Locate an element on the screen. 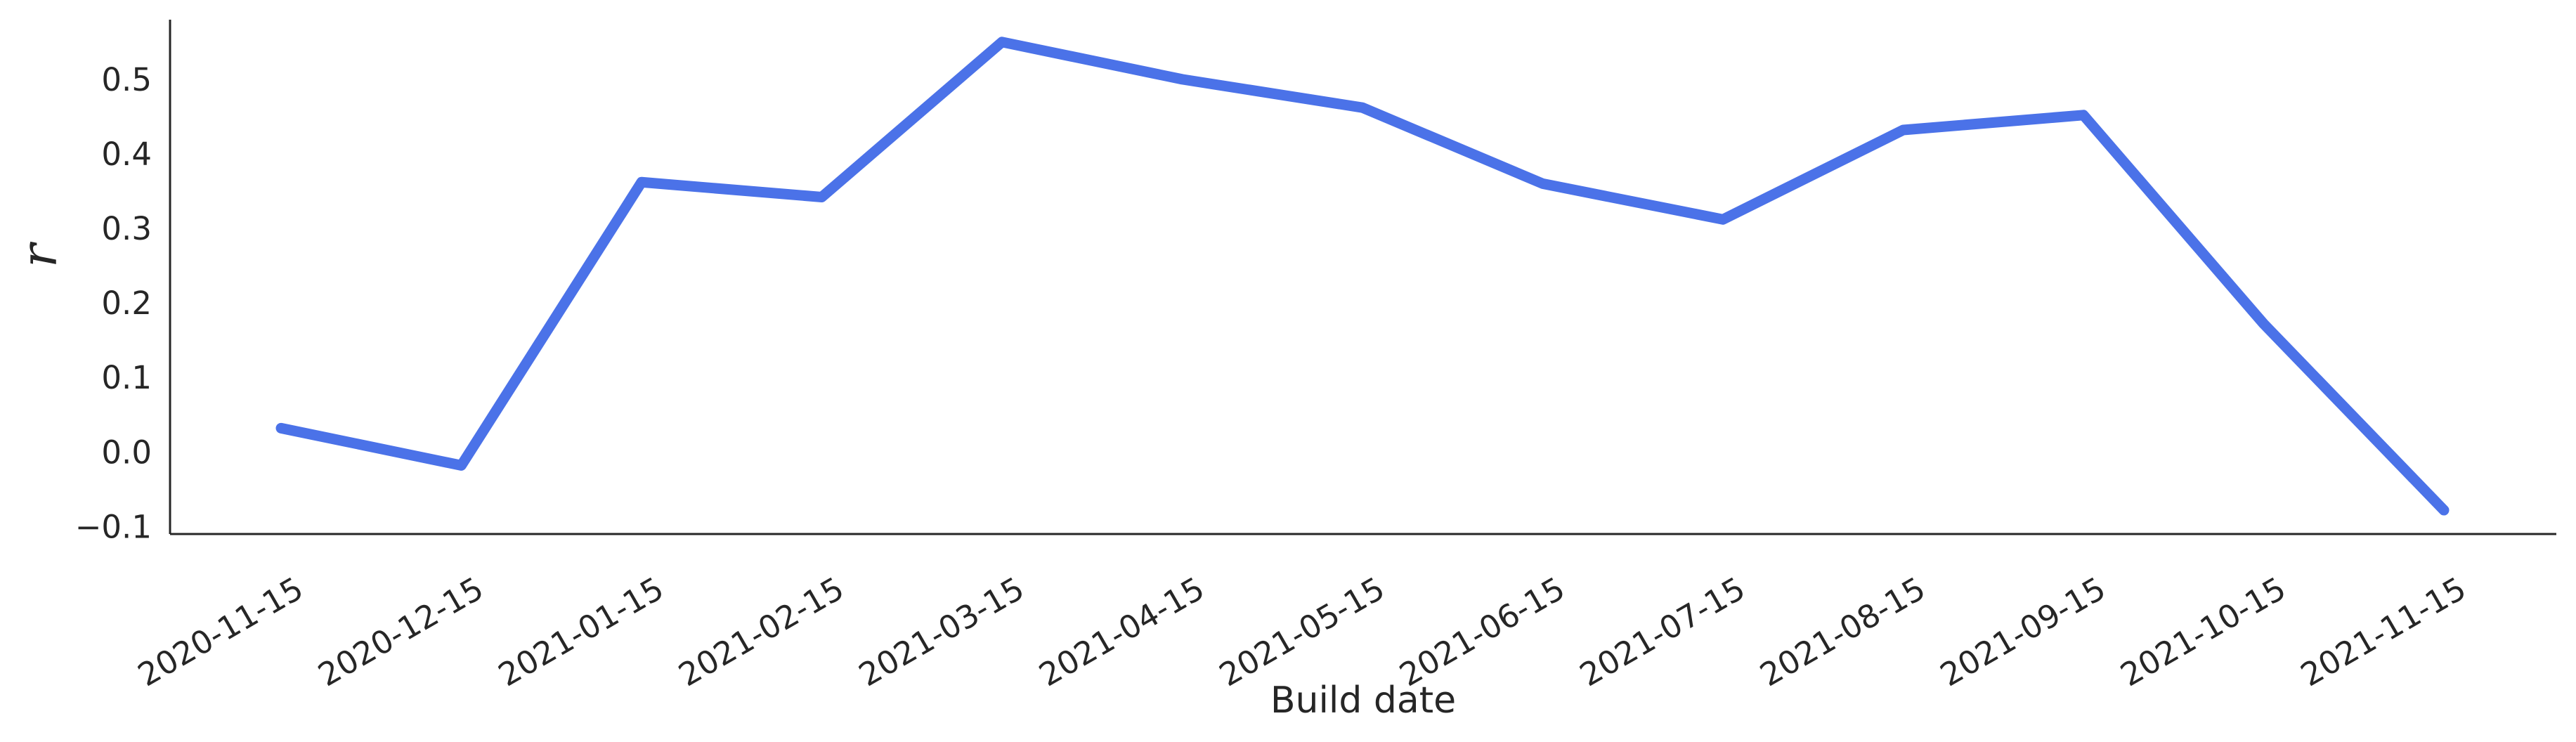 The height and width of the screenshot is (742, 2576). y-tick-label: 0.3 is located at coordinates (126, 228).